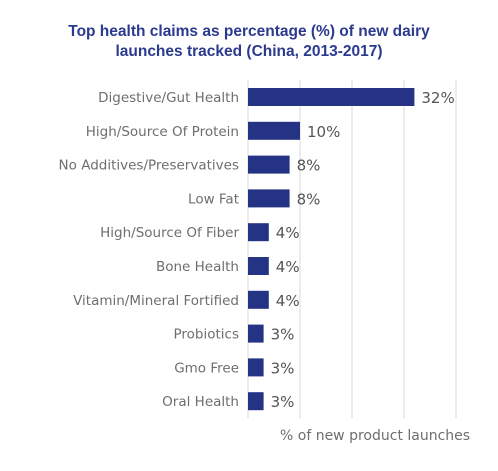 This screenshot has height=471, width=498. What do you see at coordinates (197, 267) in the screenshot?
I see `category-label: Bone Health` at bounding box center [197, 267].